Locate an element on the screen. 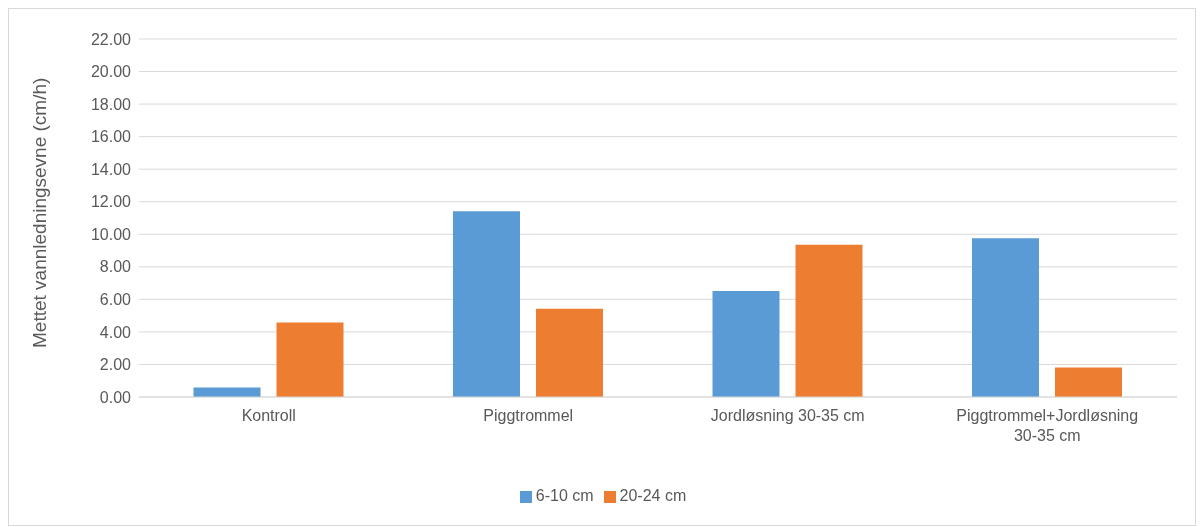  x-tick-label: Jordløsning 30-35 cm is located at coordinates (787, 415).